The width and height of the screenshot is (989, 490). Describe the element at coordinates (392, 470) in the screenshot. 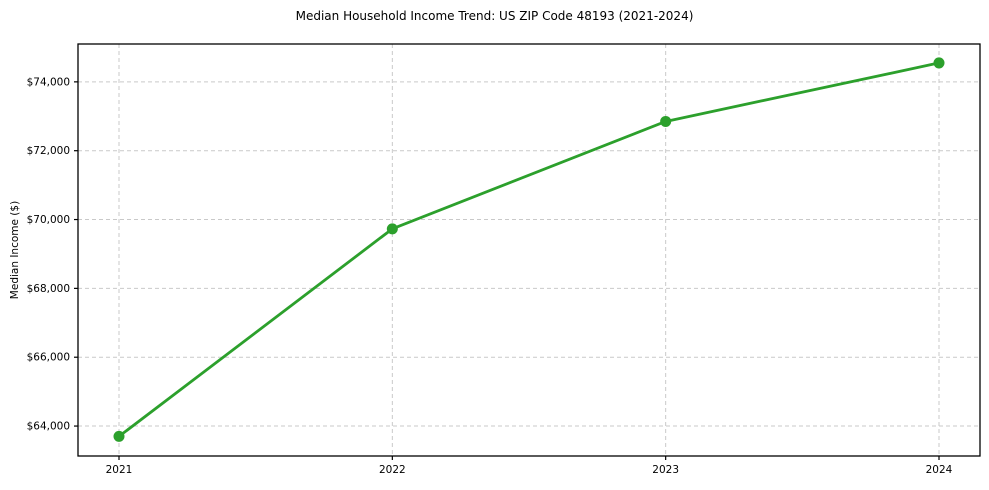

I see `x-tick-label: 2022` at that location.